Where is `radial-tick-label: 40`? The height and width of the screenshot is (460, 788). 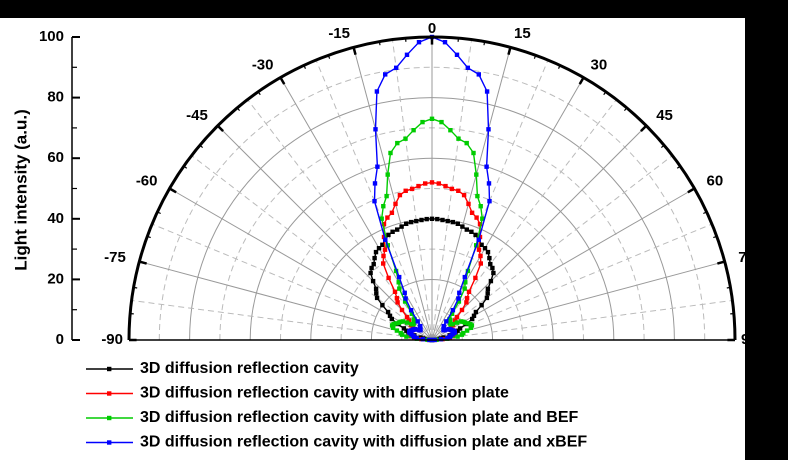
radial-tick-label: 40 is located at coordinates (55, 218).